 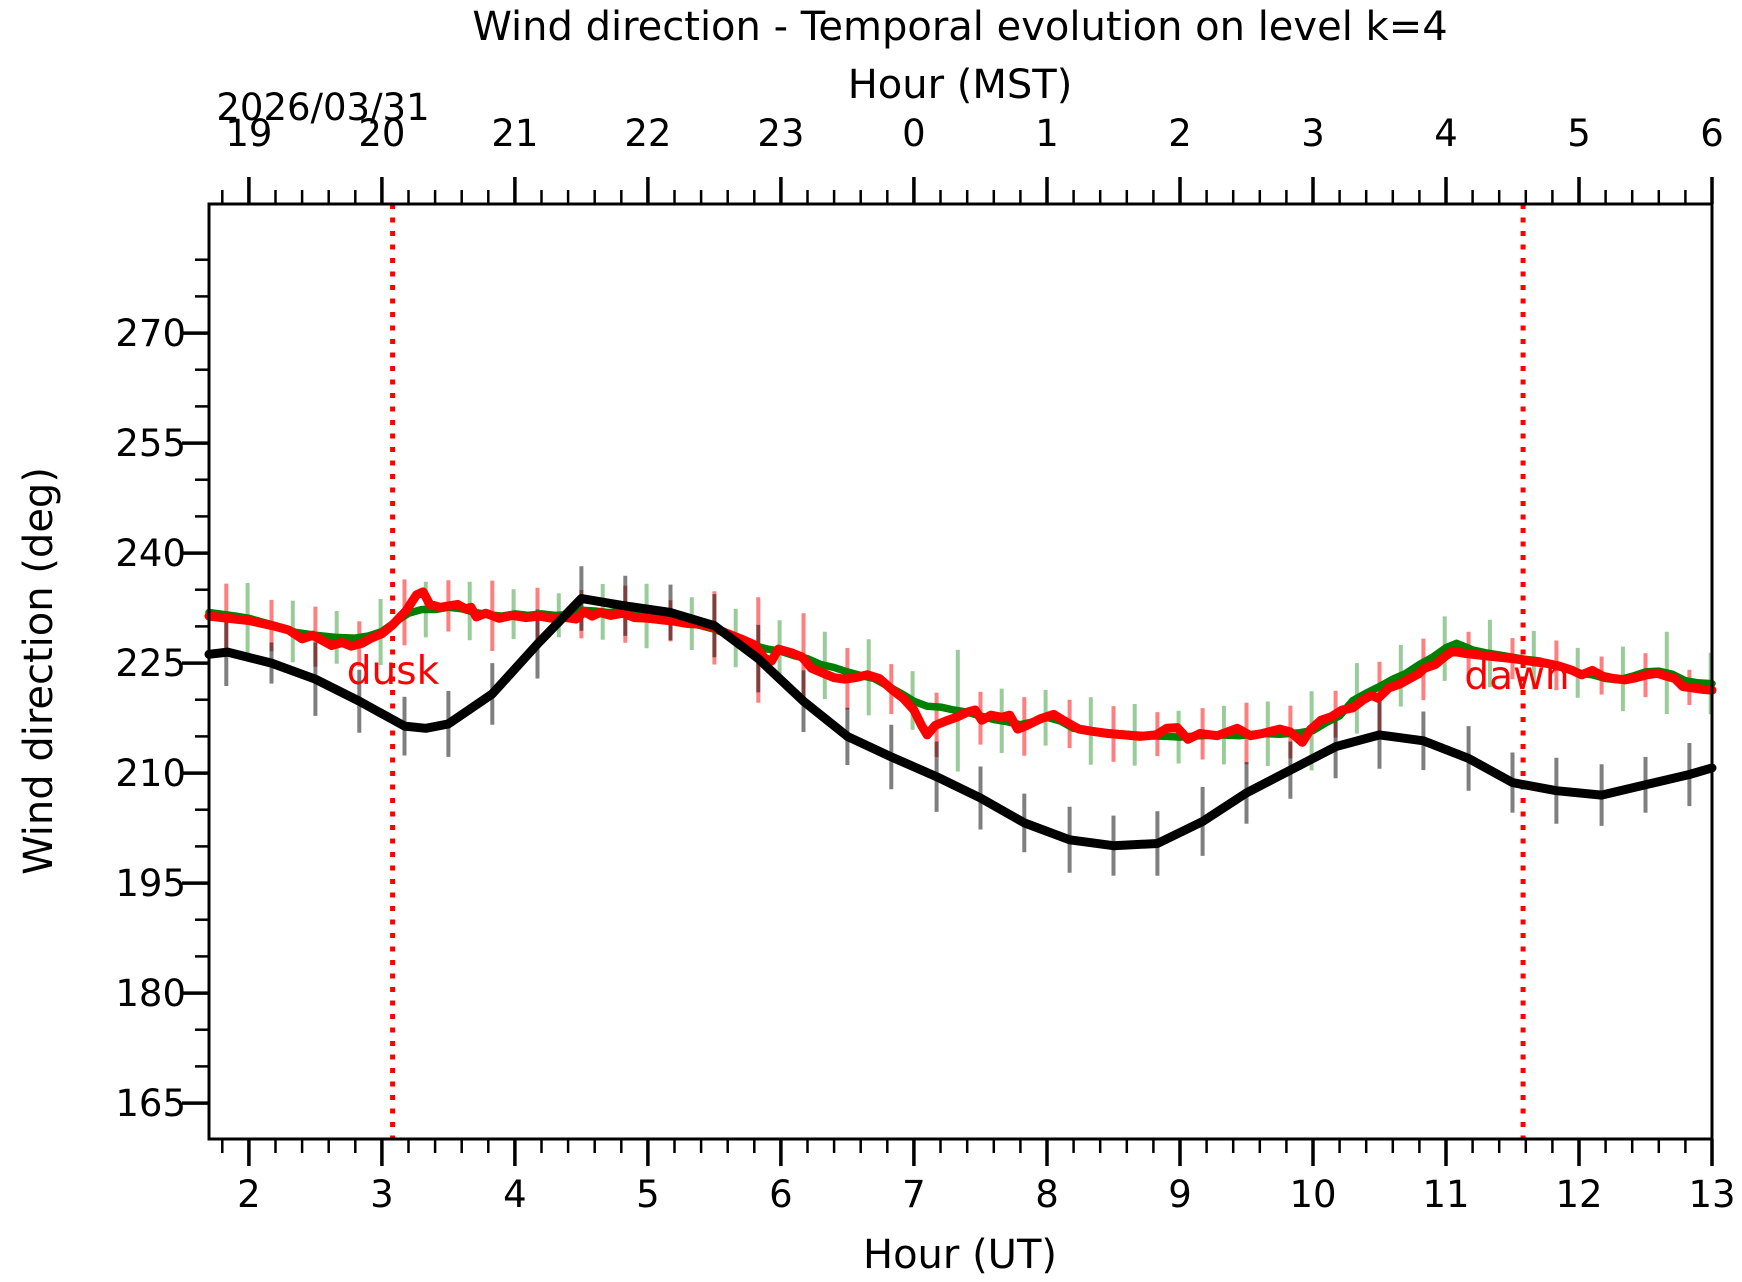 What do you see at coordinates (150, 663) in the screenshot?
I see `y-tick-label: 225` at bounding box center [150, 663].